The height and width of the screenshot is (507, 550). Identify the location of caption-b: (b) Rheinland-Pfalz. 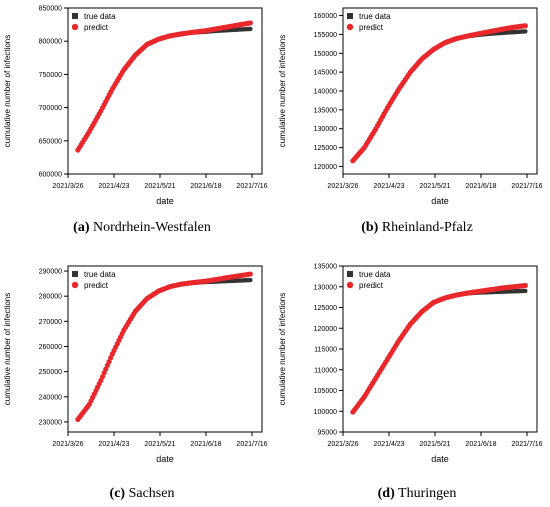
(417, 228).